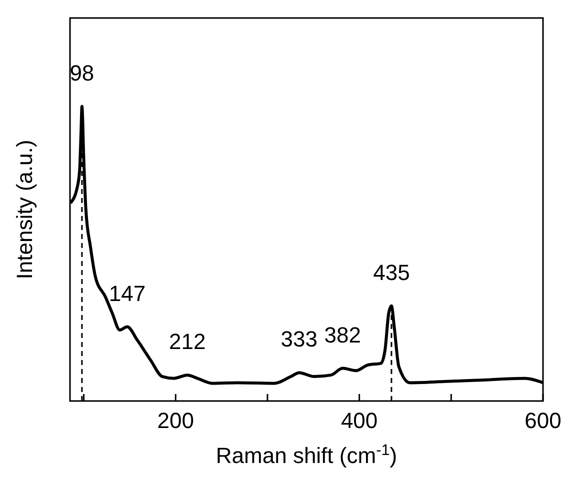  What do you see at coordinates (127, 293) in the screenshot?
I see `annotation: 147` at bounding box center [127, 293].